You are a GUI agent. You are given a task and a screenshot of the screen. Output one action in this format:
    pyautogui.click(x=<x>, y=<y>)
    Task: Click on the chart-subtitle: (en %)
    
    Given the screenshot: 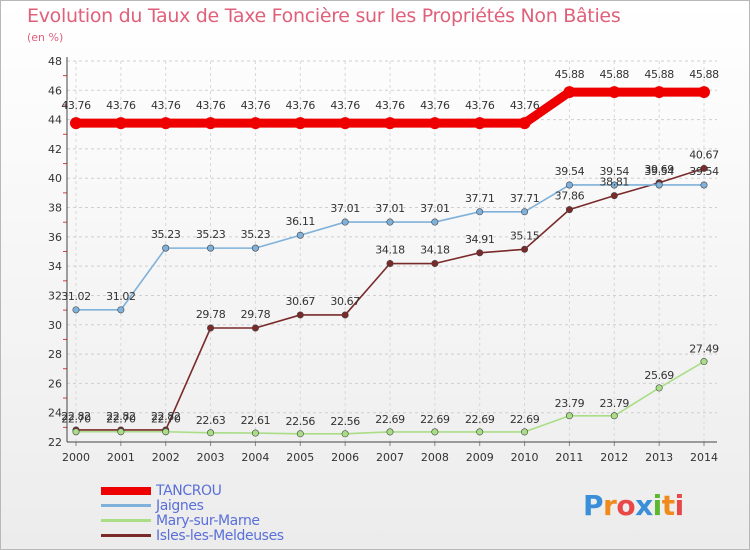 What is the action you would take?
    pyautogui.click(x=45, y=37)
    